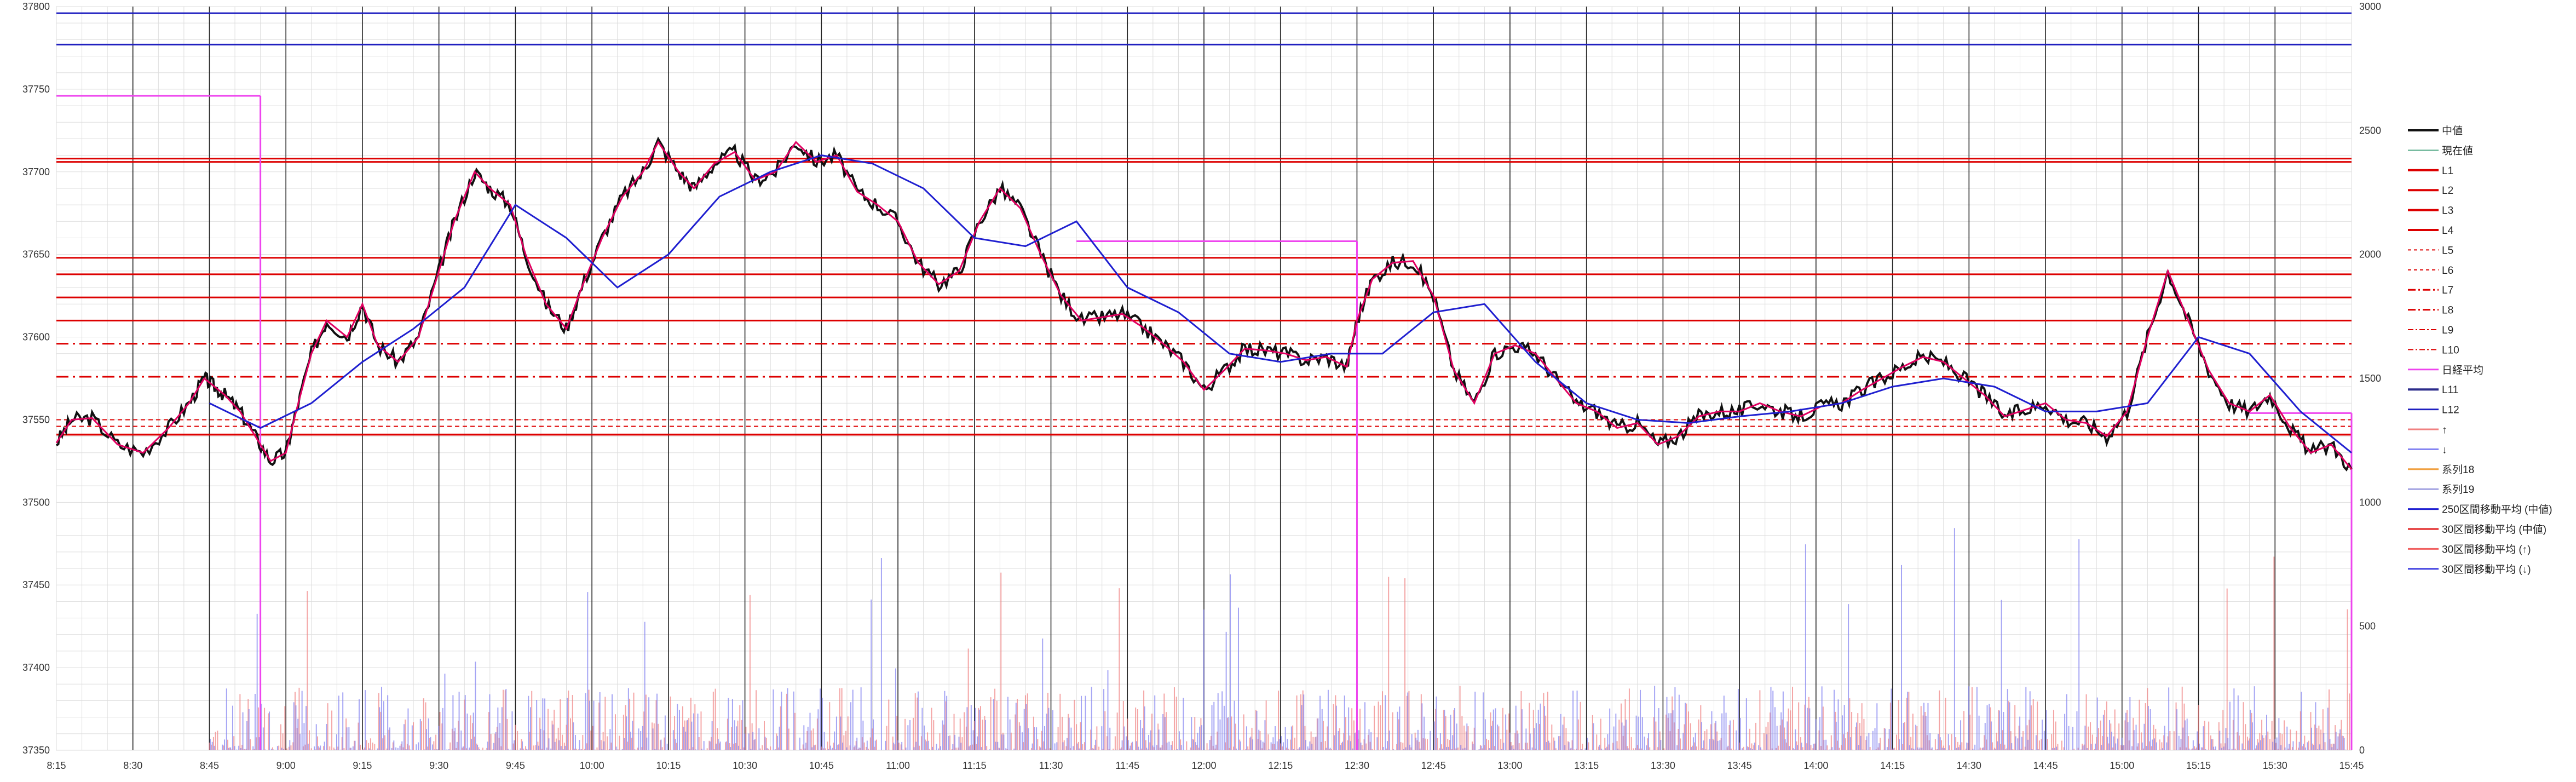 The height and width of the screenshot is (782, 2576). What do you see at coordinates (2370, 130) in the screenshot?
I see `y2-tick-label: 2500` at bounding box center [2370, 130].